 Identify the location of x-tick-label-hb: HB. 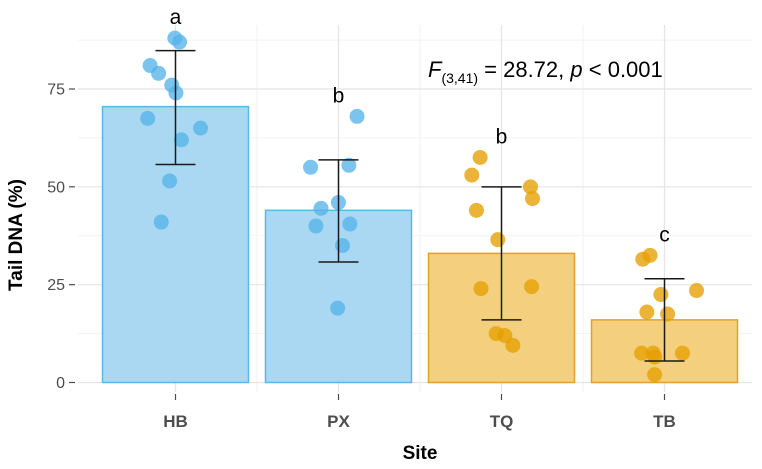
(175, 421).